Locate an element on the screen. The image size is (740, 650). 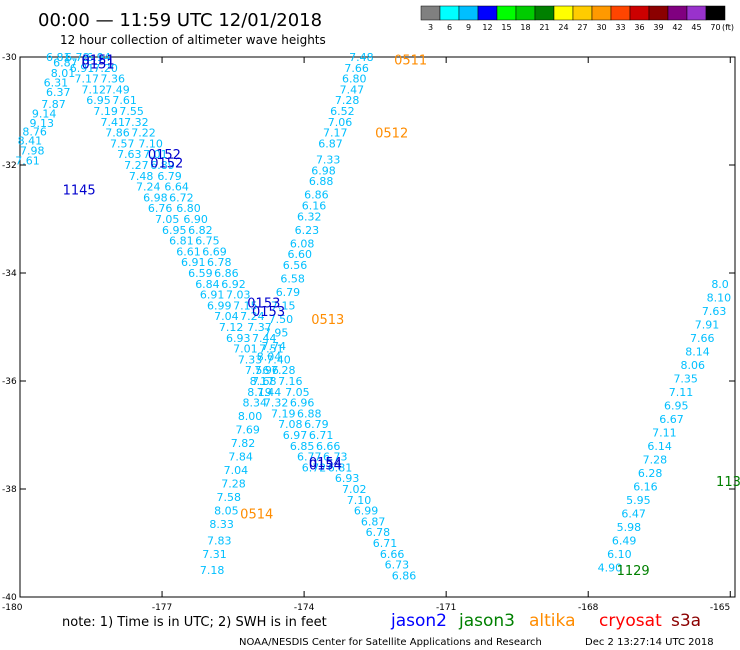
wave-height-value: 6.23 is located at coordinates (307, 230).